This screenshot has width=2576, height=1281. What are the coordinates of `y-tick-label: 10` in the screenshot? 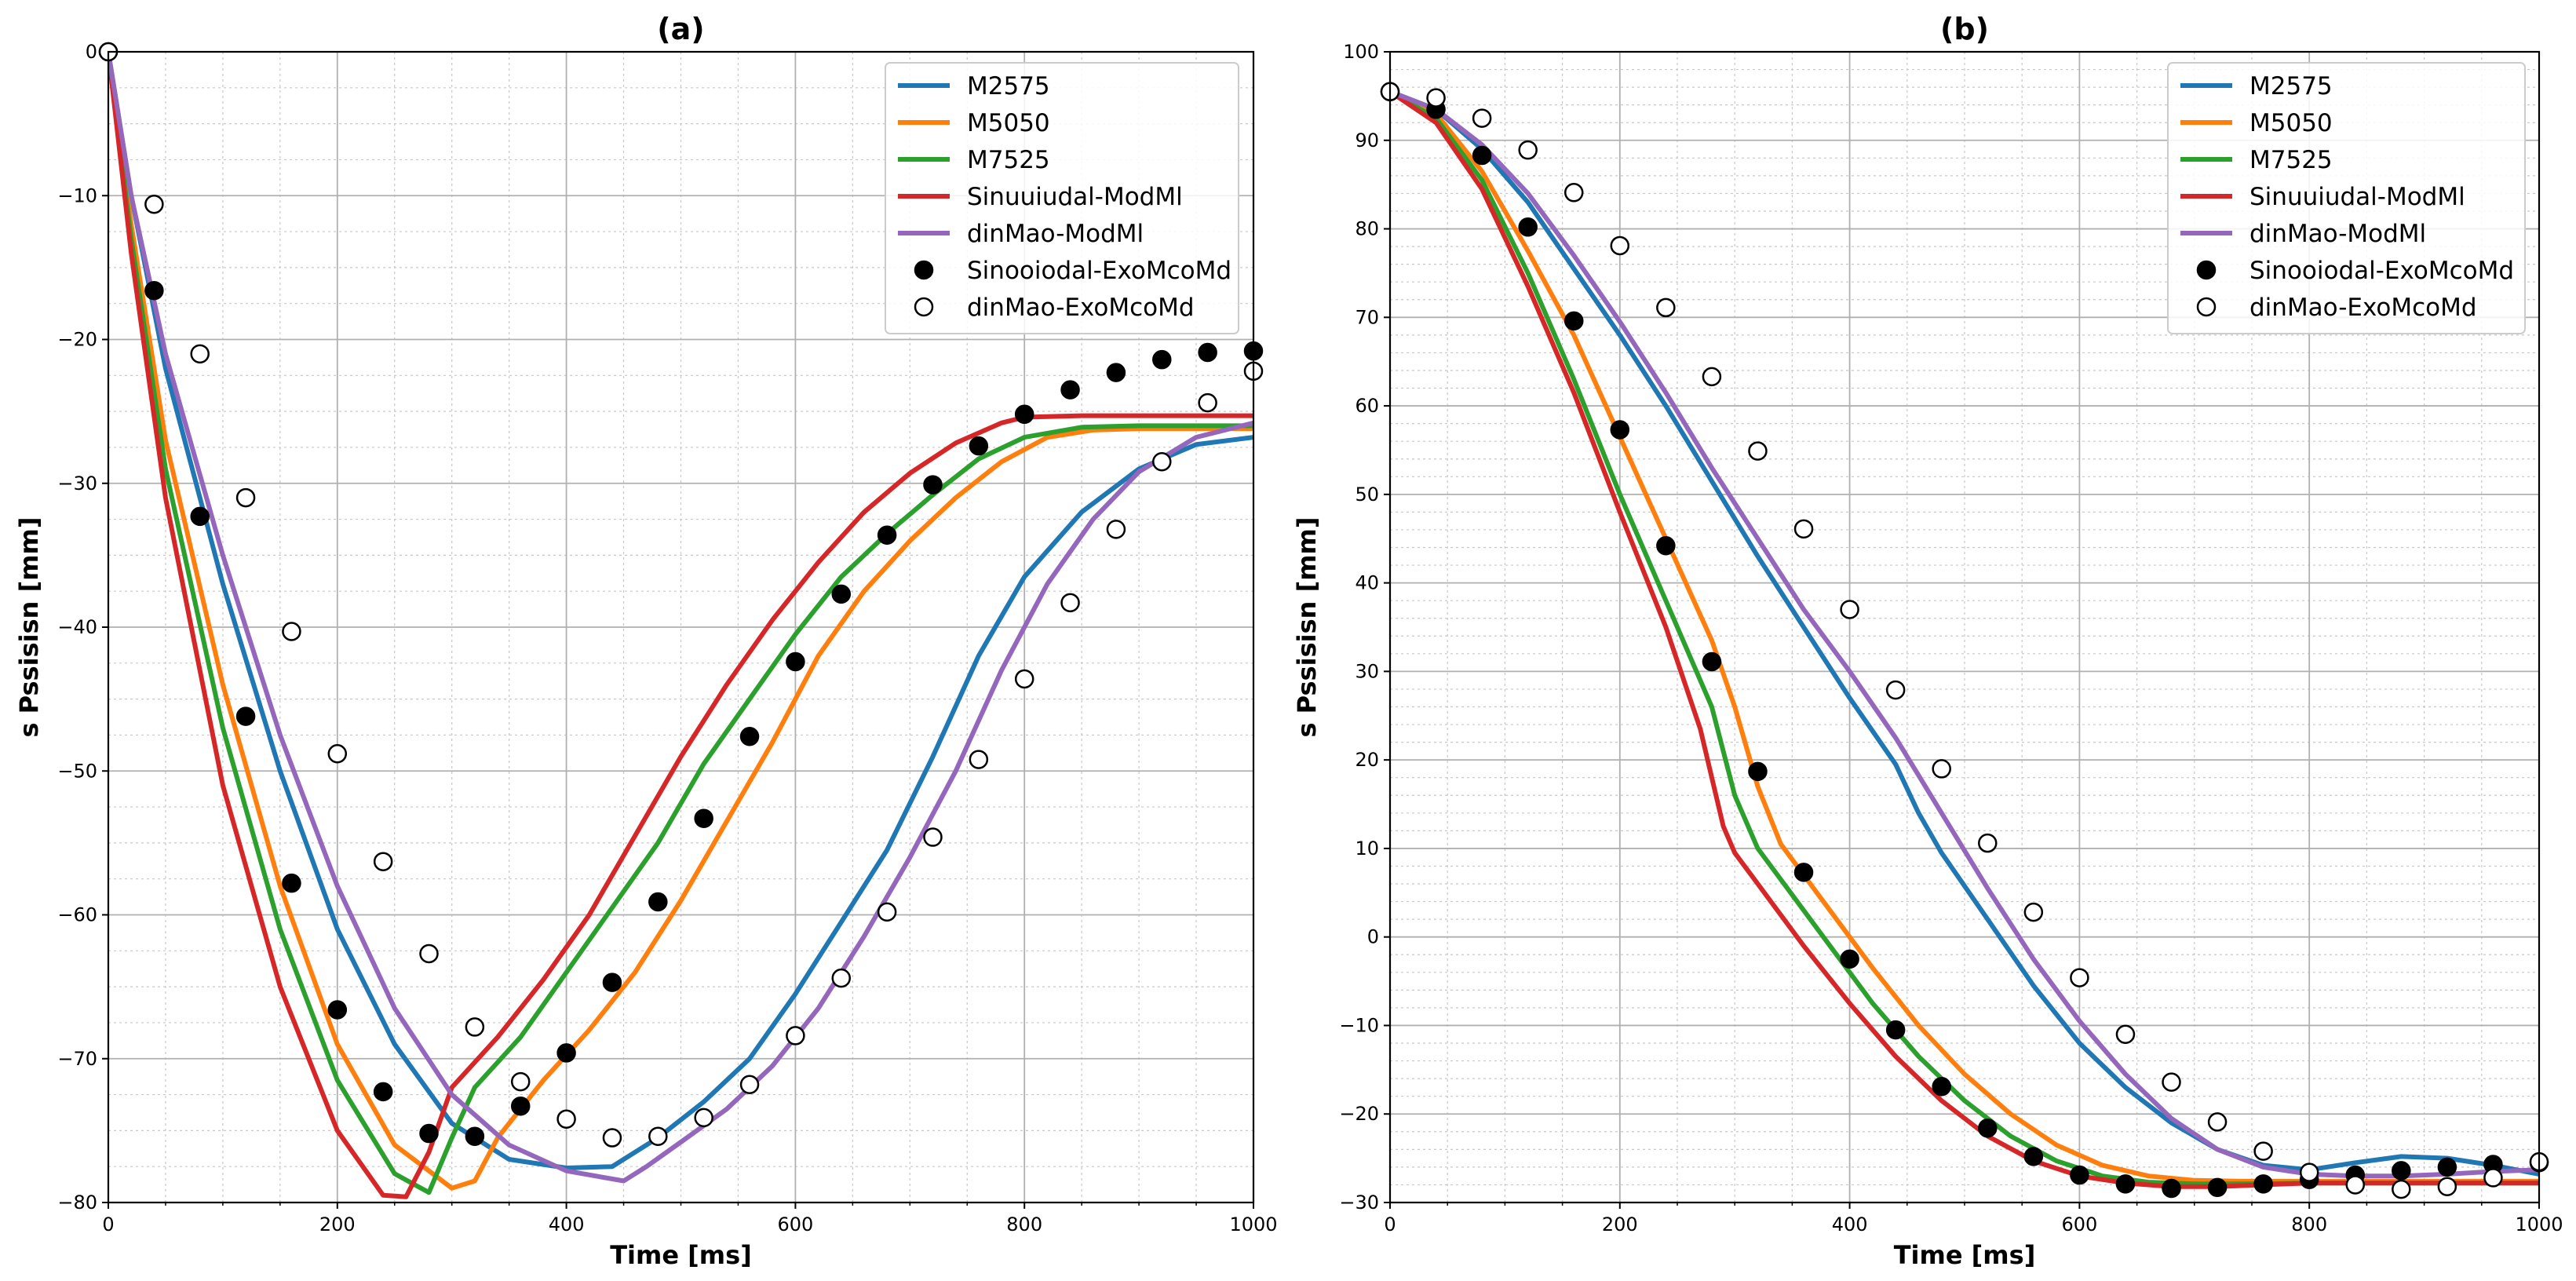 It's located at (1367, 849).